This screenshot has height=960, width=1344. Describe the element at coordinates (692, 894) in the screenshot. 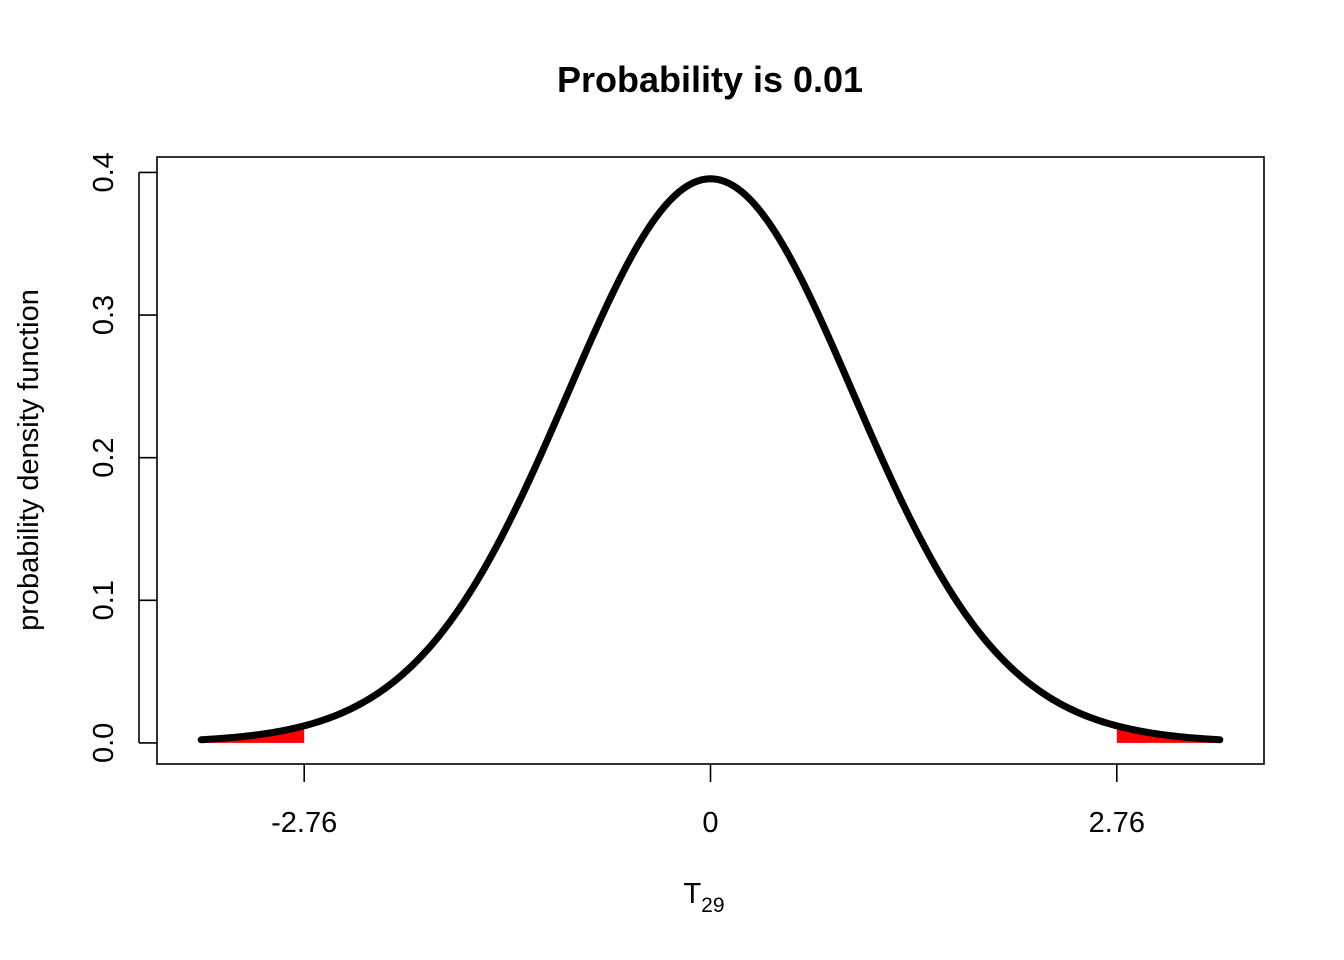

I see `x-axis-label-main: T` at that location.